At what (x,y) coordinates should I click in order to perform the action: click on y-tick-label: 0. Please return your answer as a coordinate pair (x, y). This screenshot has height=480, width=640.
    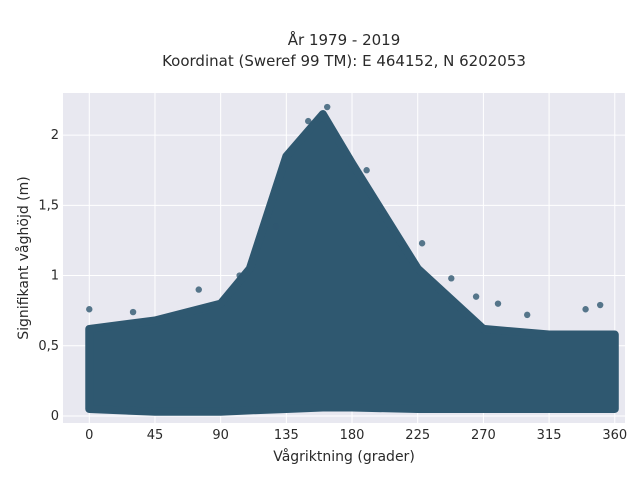
    Looking at the image, I should click on (55, 416).